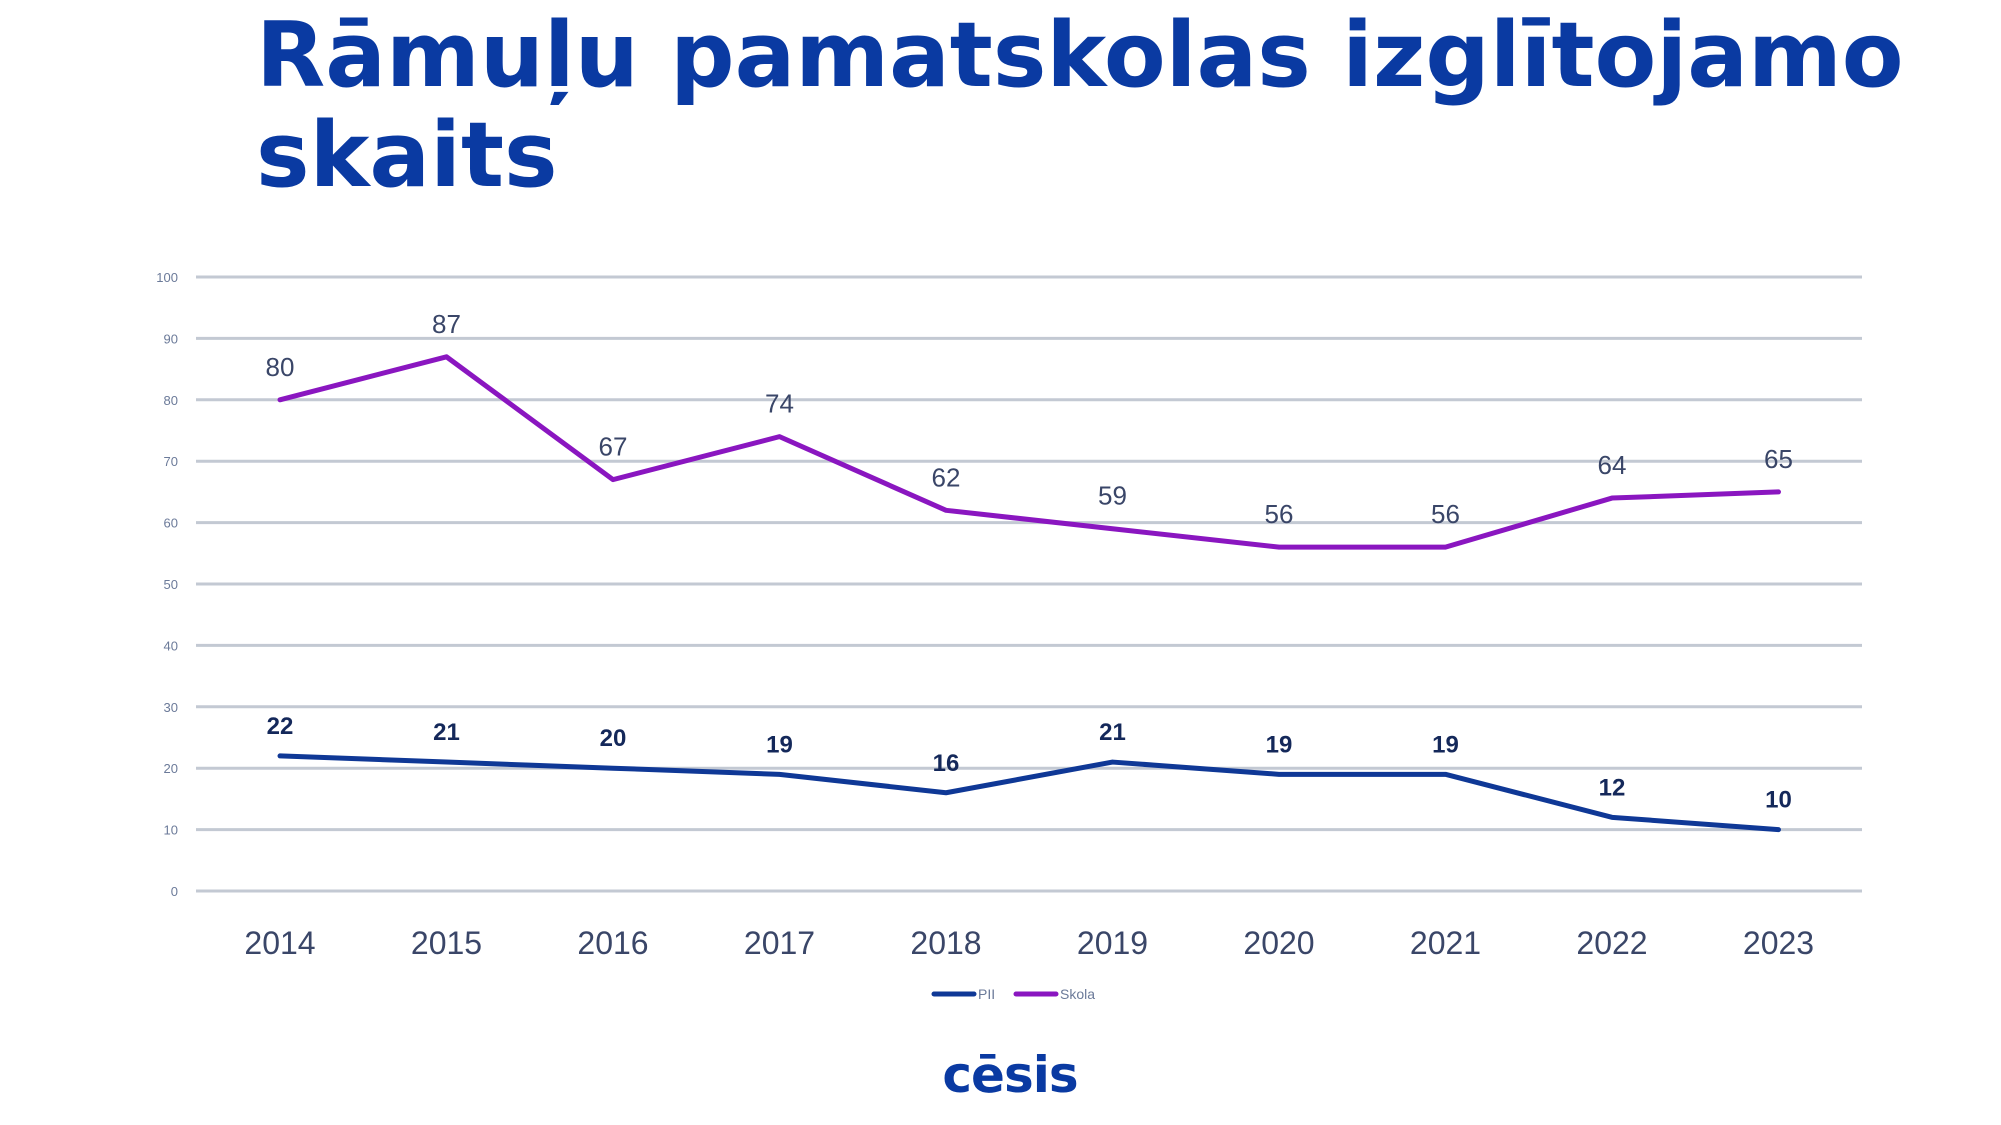  What do you see at coordinates (613, 738) in the screenshot?
I see `data-label: 20` at bounding box center [613, 738].